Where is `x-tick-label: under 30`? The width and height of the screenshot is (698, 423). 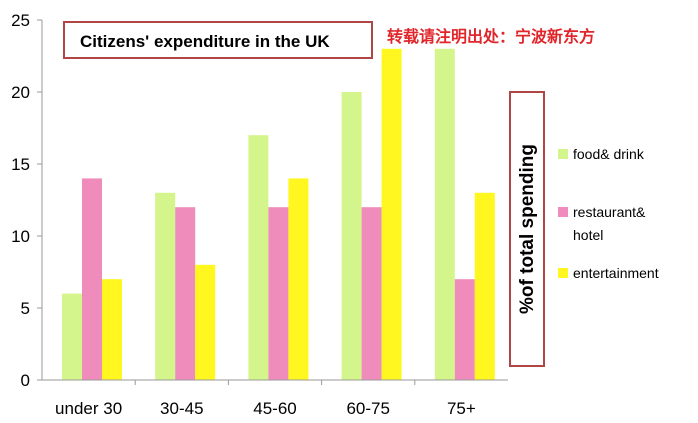
x-tick-label: under 30 is located at coordinates (88, 408).